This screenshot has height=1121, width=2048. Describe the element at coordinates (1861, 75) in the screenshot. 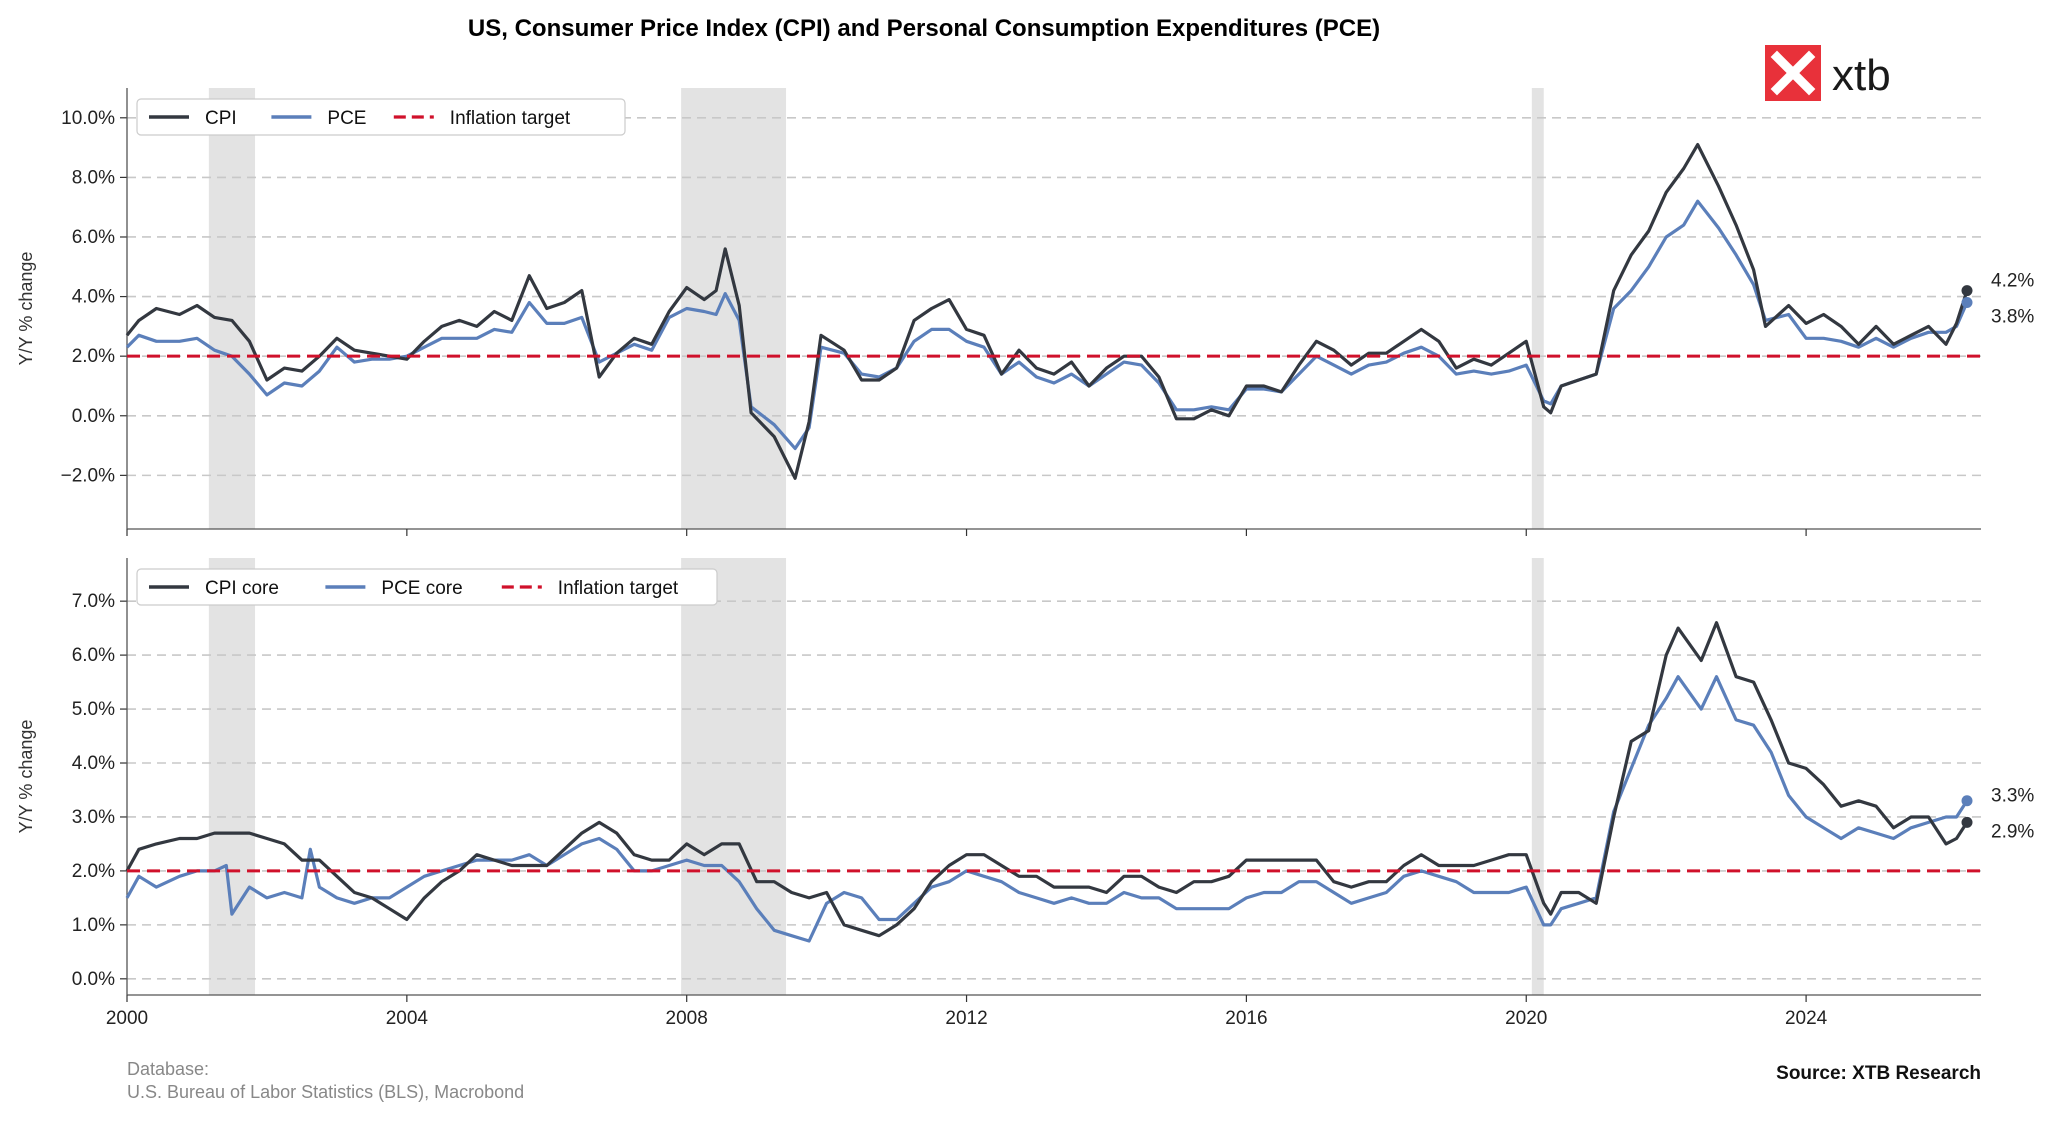

I see `logo-text: xtb` at that location.